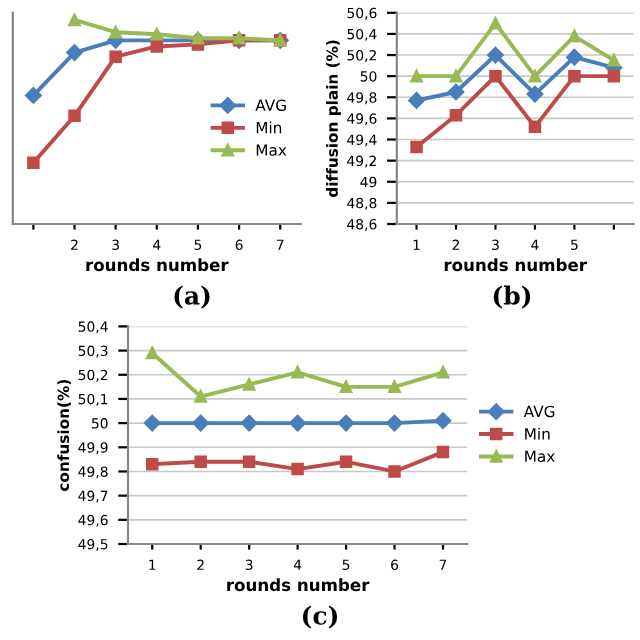  What do you see at coordinates (512, 297) in the screenshot?
I see `text: (b)` at bounding box center [512, 297].